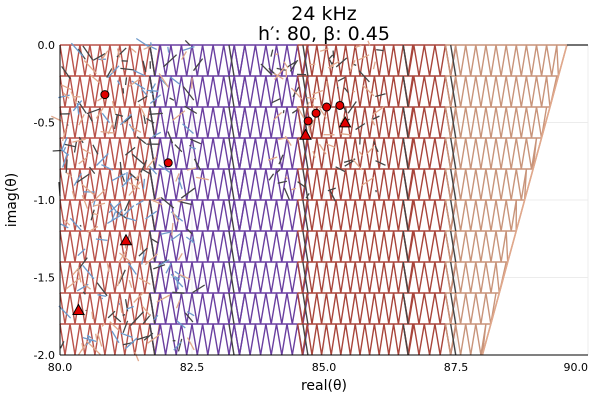 The image size is (600, 400). Describe the element at coordinates (271, 200) in the screenshot. I see `mesh-band` at that location.